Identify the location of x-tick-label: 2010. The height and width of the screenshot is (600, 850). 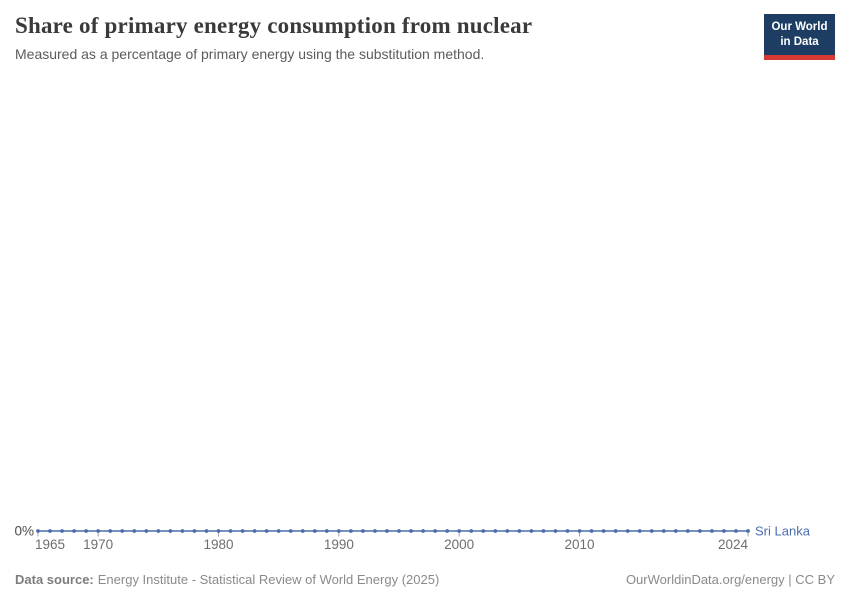
(580, 544).